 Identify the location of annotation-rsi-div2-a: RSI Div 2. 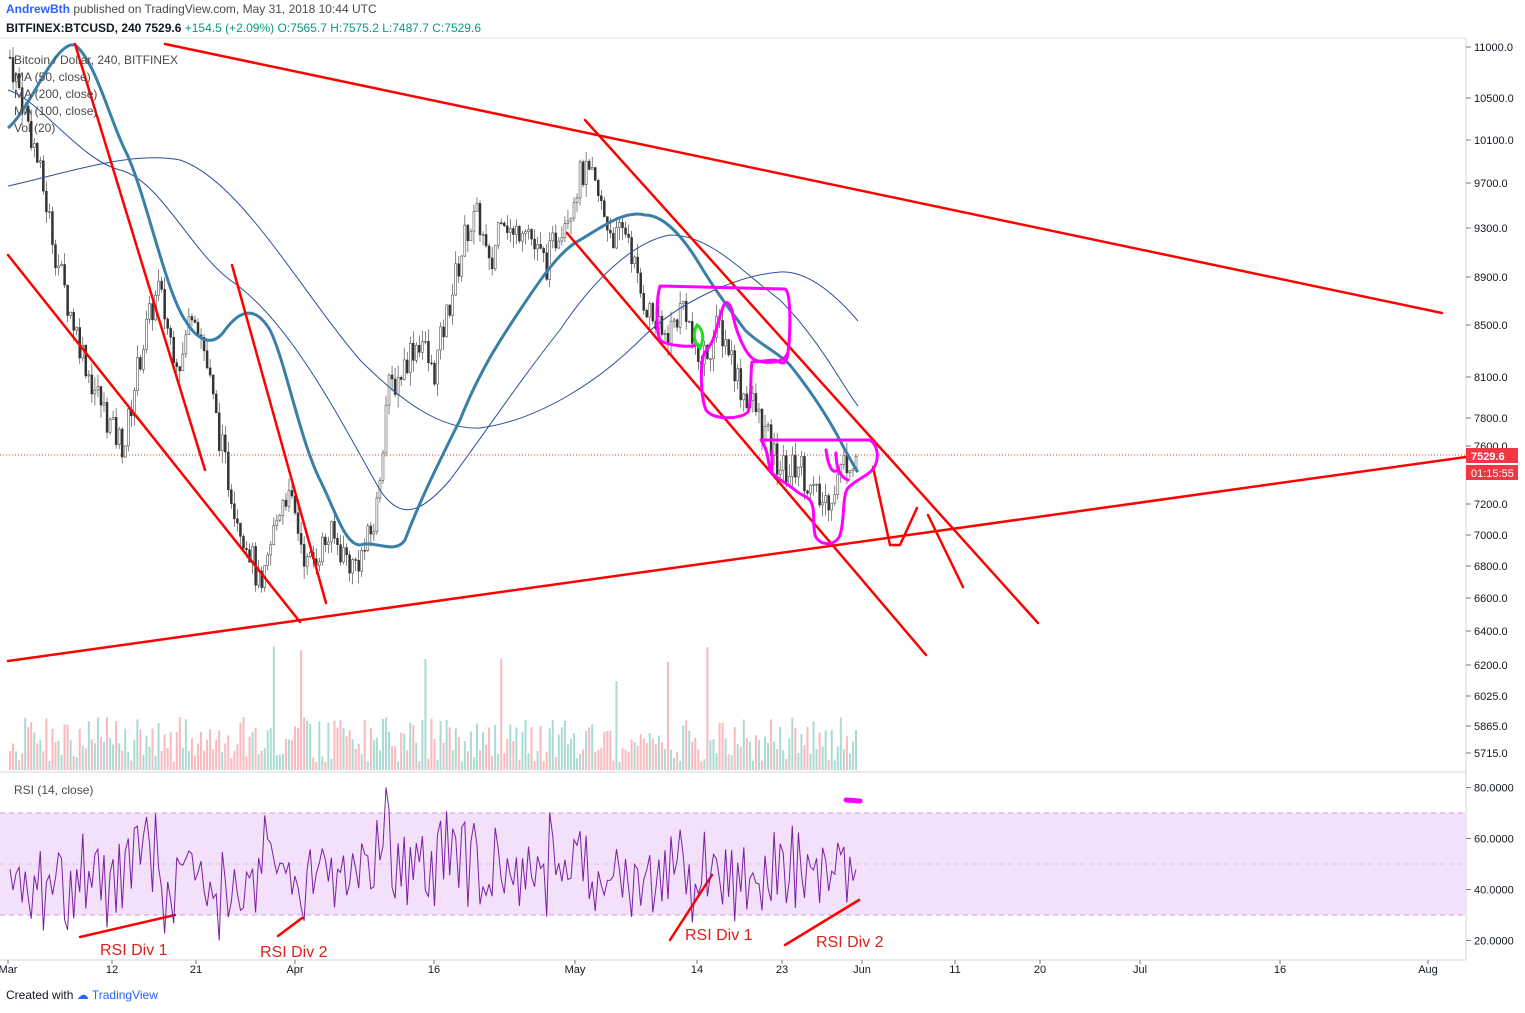
(294, 952).